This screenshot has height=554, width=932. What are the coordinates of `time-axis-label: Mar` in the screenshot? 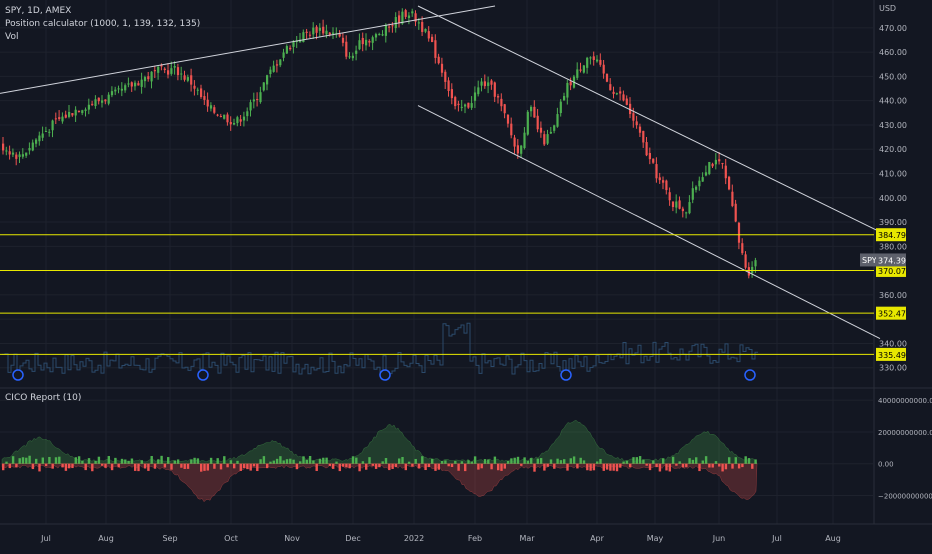 It's located at (527, 538).